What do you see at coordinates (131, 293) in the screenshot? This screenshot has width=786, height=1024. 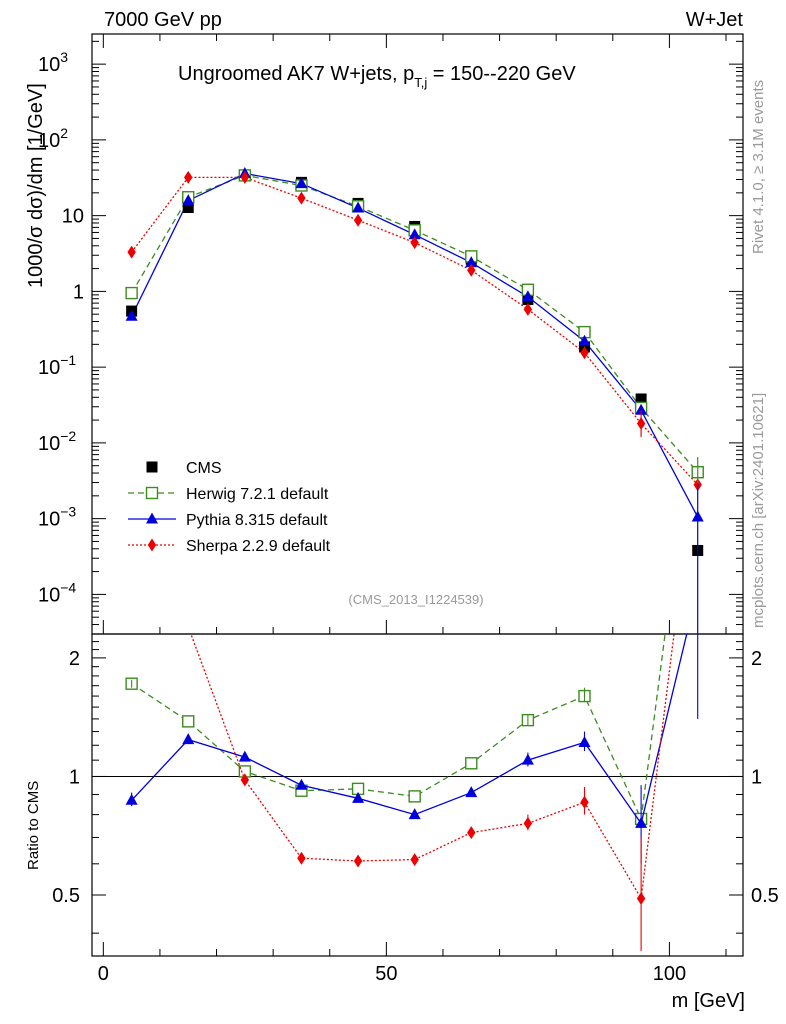 I see `herwig-point` at bounding box center [131, 293].